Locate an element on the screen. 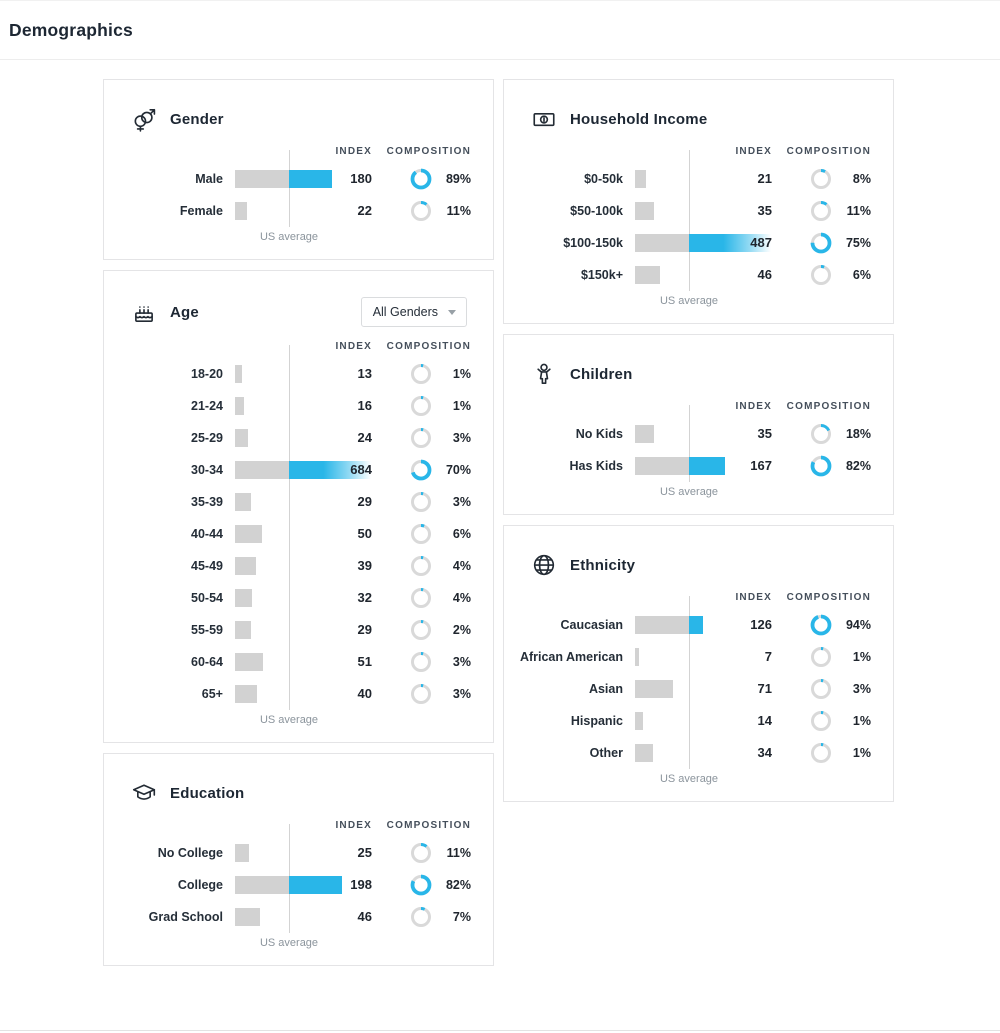 The height and width of the screenshot is (1033, 1000). table-row: Has Kids 167 82% is located at coordinates (698, 466).